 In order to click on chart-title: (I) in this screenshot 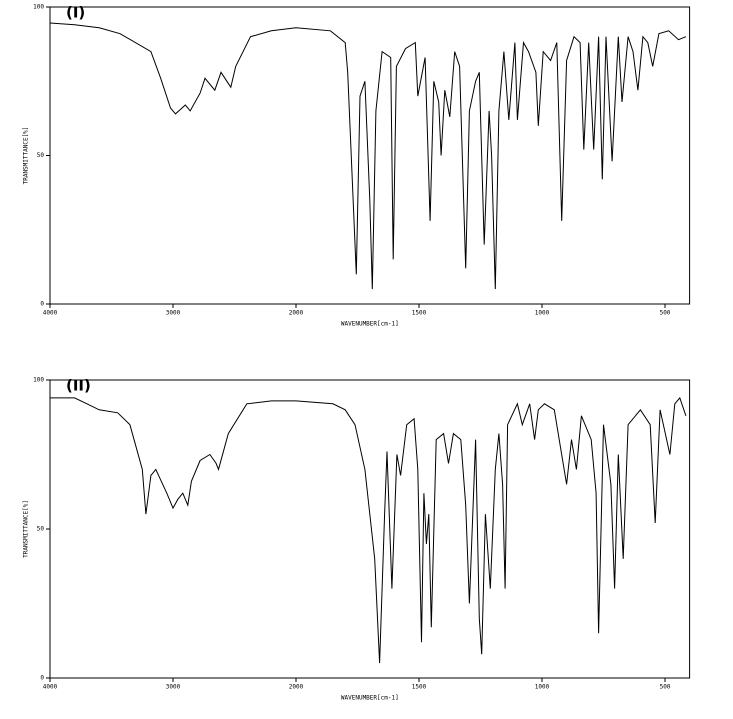, I will do `click(75, 13)`.